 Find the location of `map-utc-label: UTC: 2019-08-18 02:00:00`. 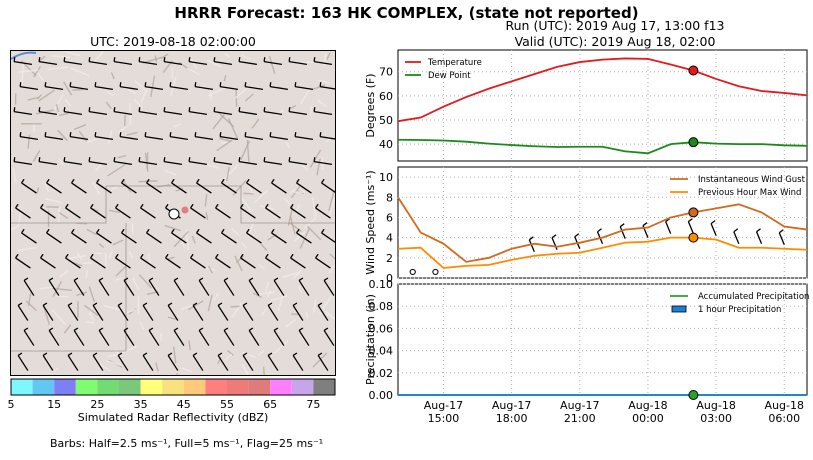

map-utc-label: UTC: 2019-08-18 02:00:00 is located at coordinates (173, 41).